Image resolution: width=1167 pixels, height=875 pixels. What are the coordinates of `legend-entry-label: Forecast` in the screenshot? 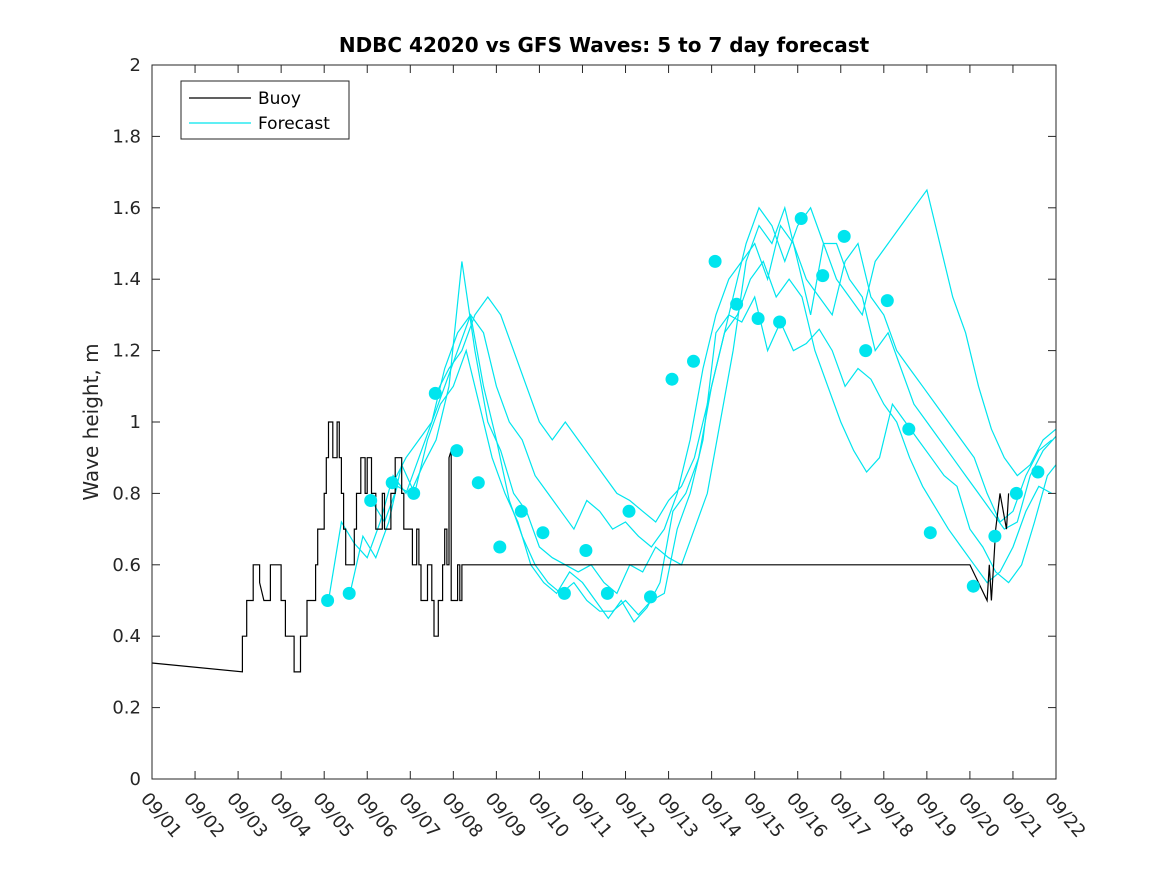 It's located at (294, 124).